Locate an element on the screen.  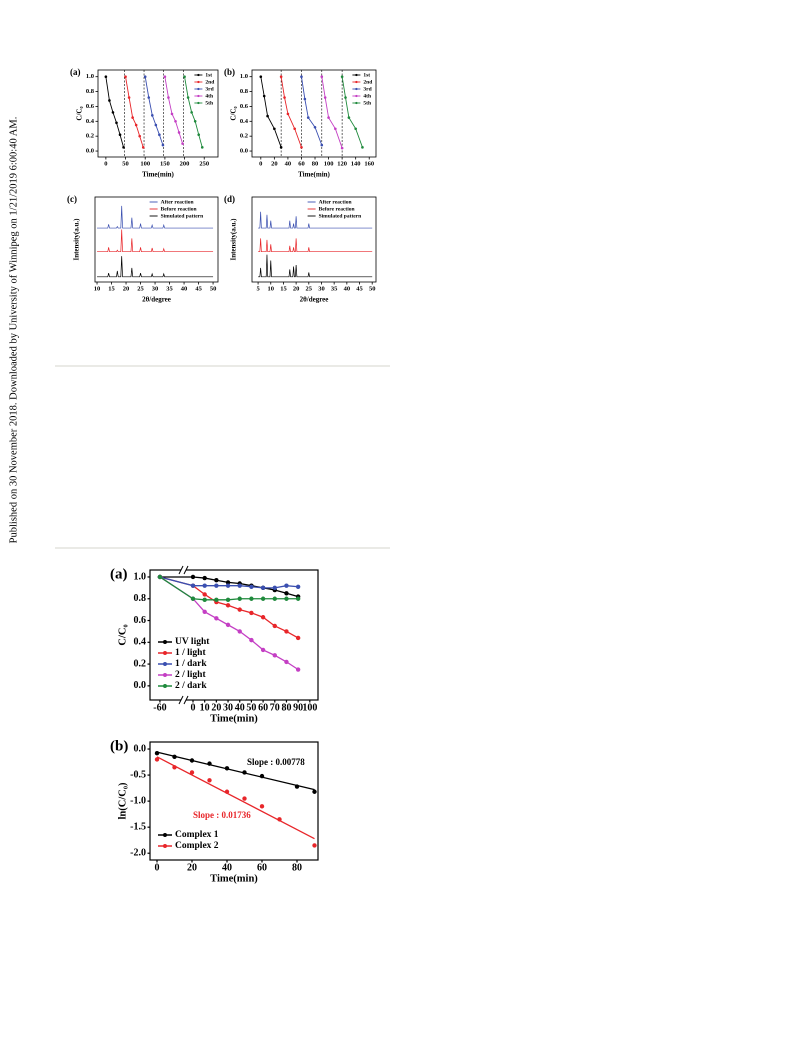
plot-frame is located at coordinates (314, 113).